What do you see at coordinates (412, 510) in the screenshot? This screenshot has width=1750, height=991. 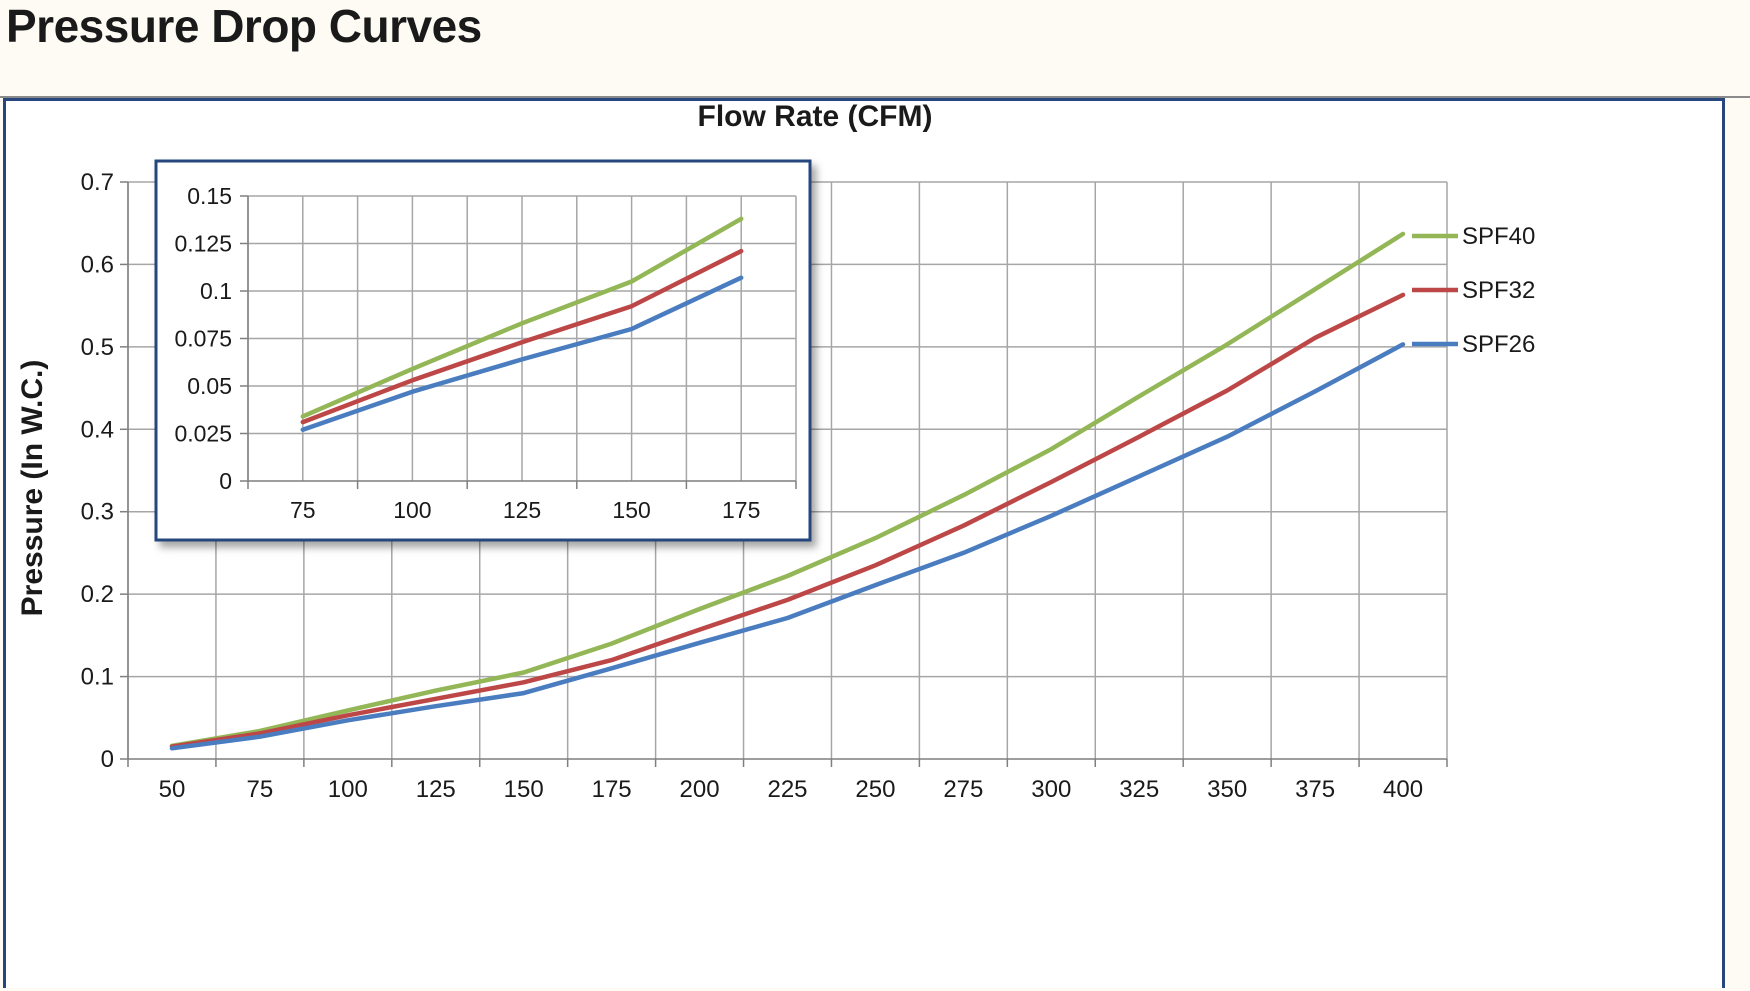 I see `inset-x-tick-label: 100` at bounding box center [412, 510].